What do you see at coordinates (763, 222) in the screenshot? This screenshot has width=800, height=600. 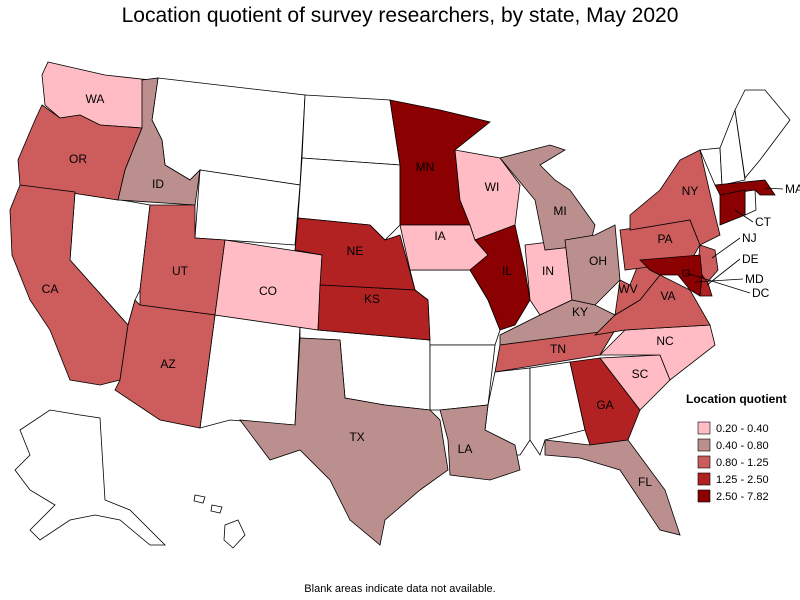 I see `state-label: CT` at bounding box center [763, 222].